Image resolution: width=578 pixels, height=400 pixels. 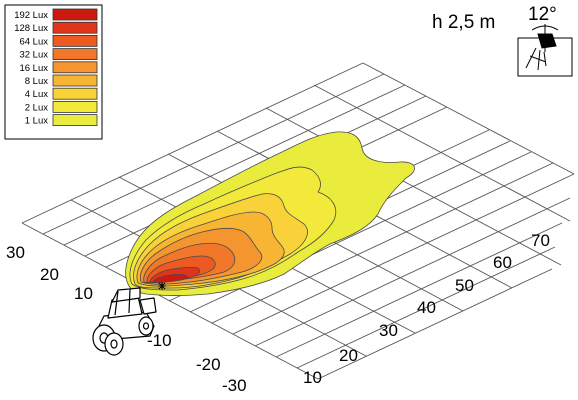 What do you see at coordinates (83, 293) in the screenshot?
I see `lateral-tick-label: 10` at bounding box center [83, 293].